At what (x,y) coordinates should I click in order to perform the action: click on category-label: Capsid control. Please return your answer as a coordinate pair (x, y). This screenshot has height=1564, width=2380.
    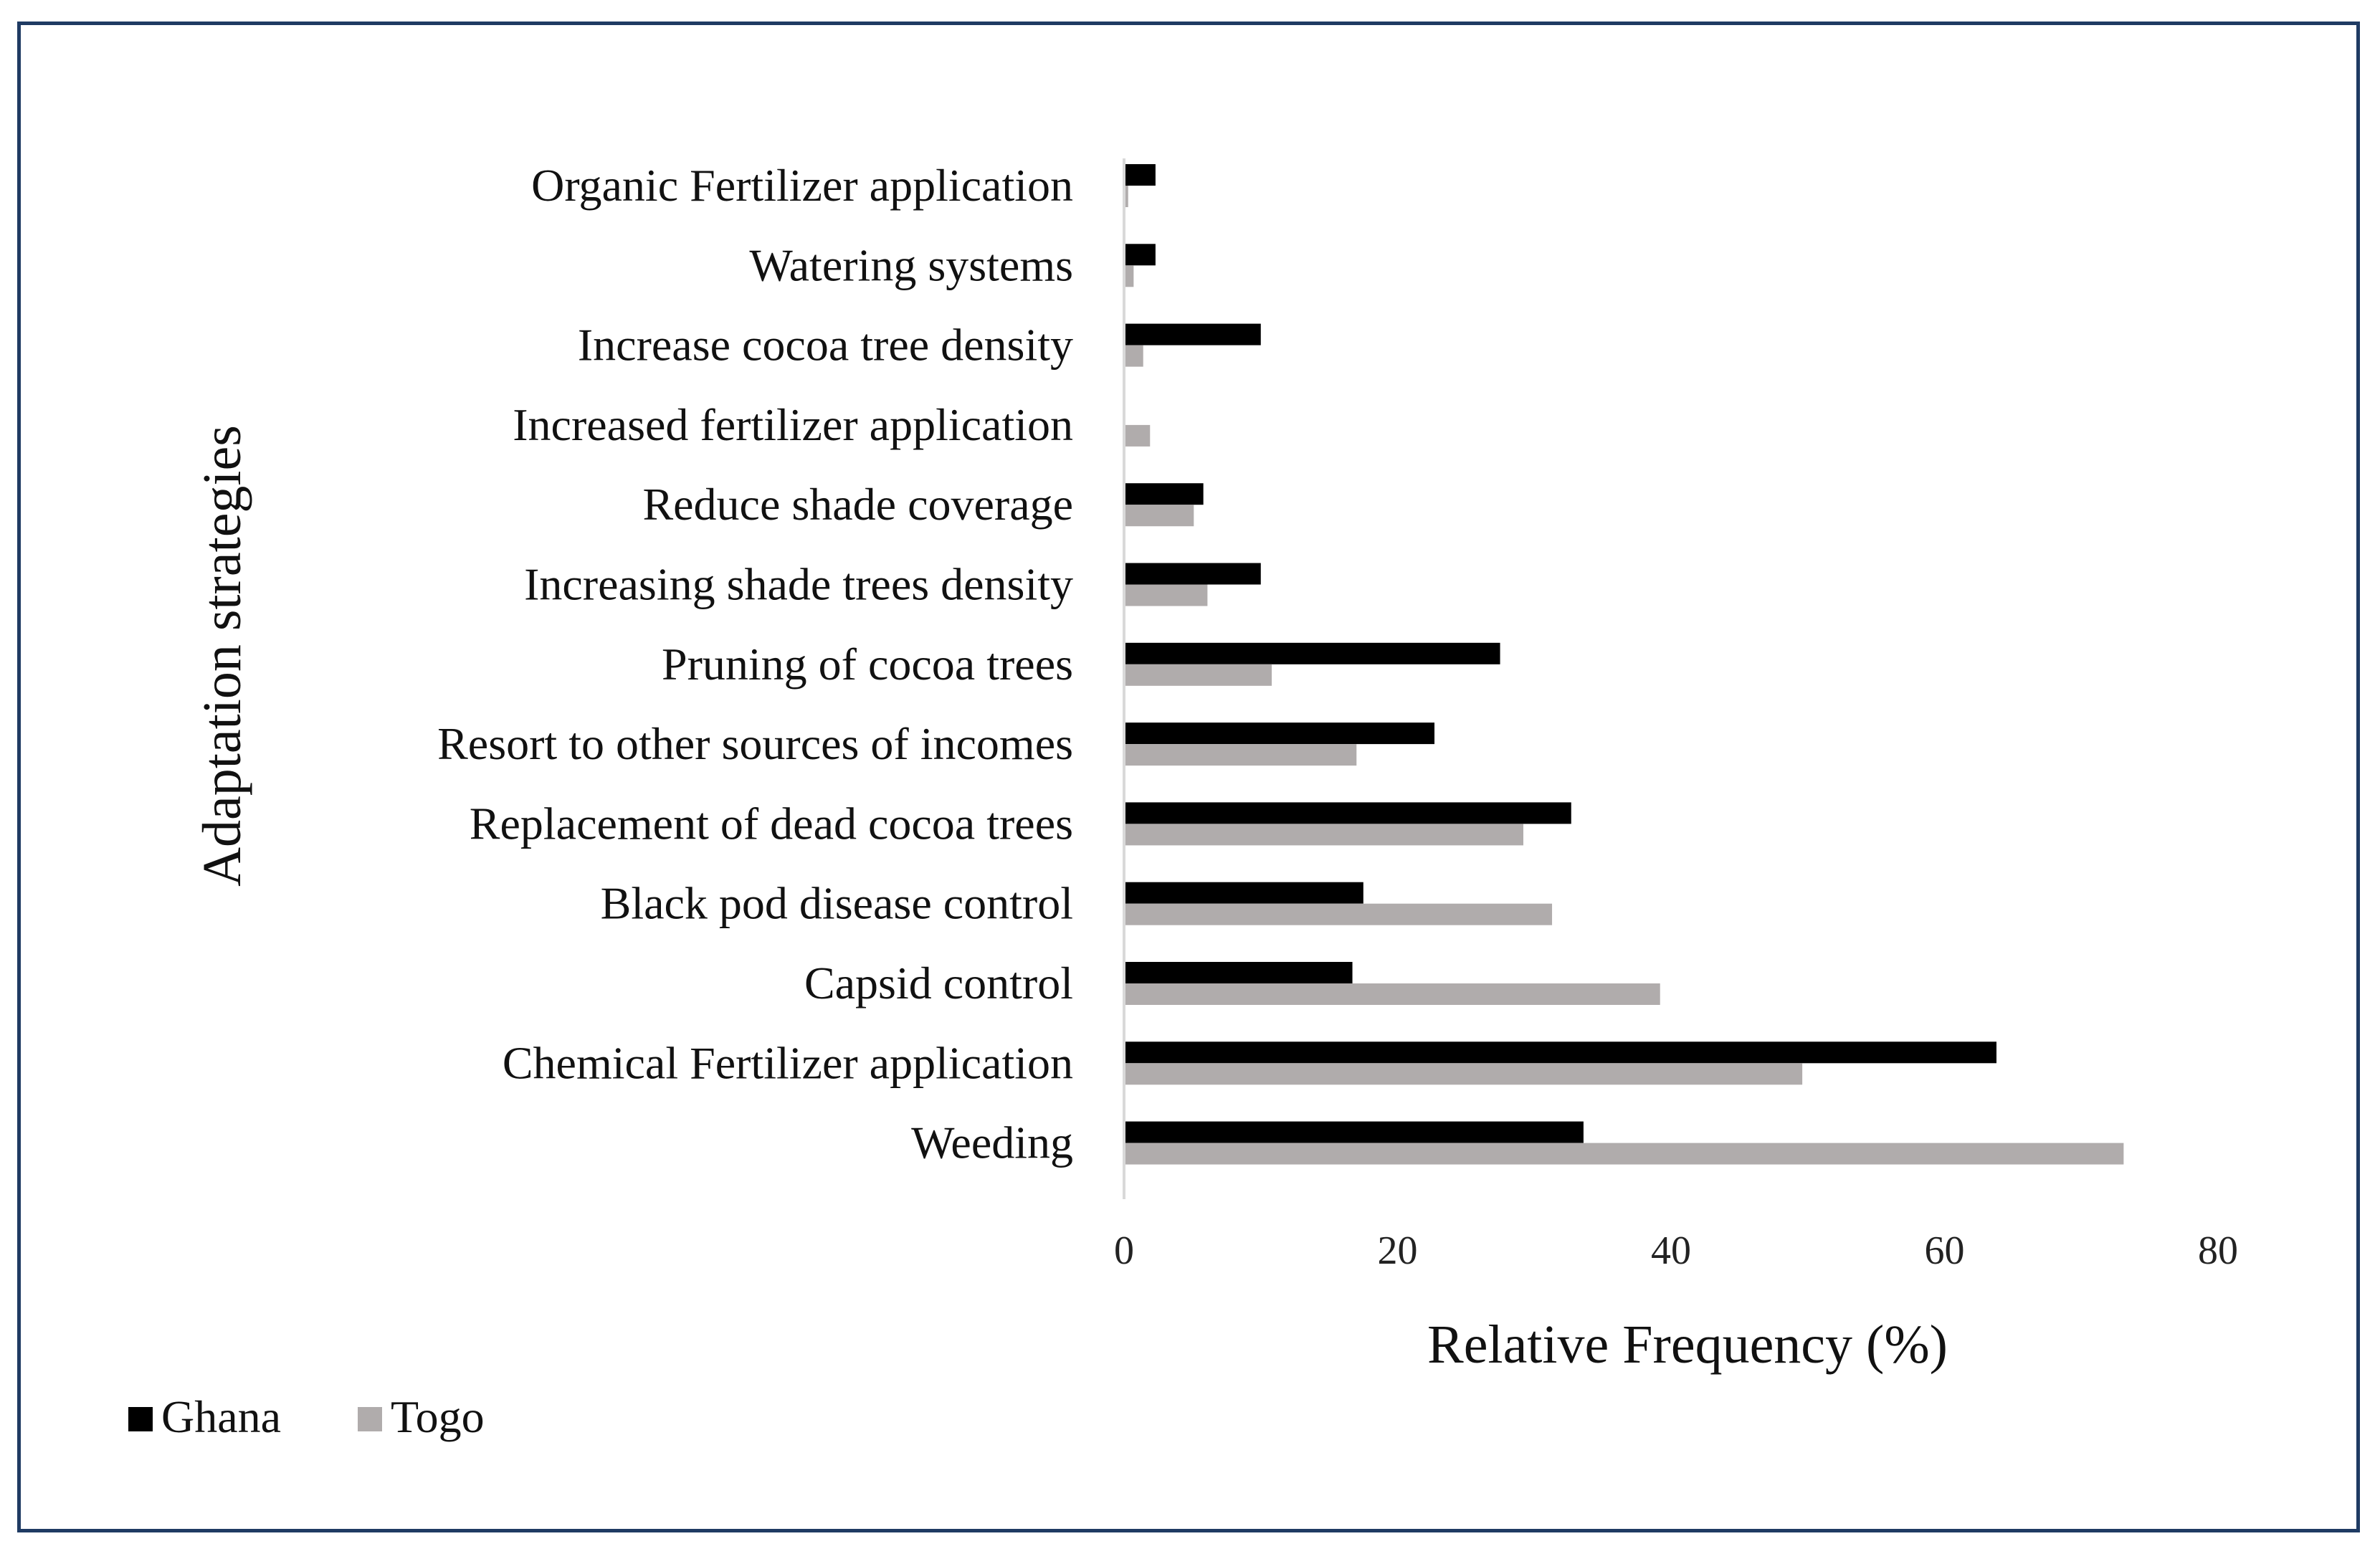
    Looking at the image, I should click on (939, 983).